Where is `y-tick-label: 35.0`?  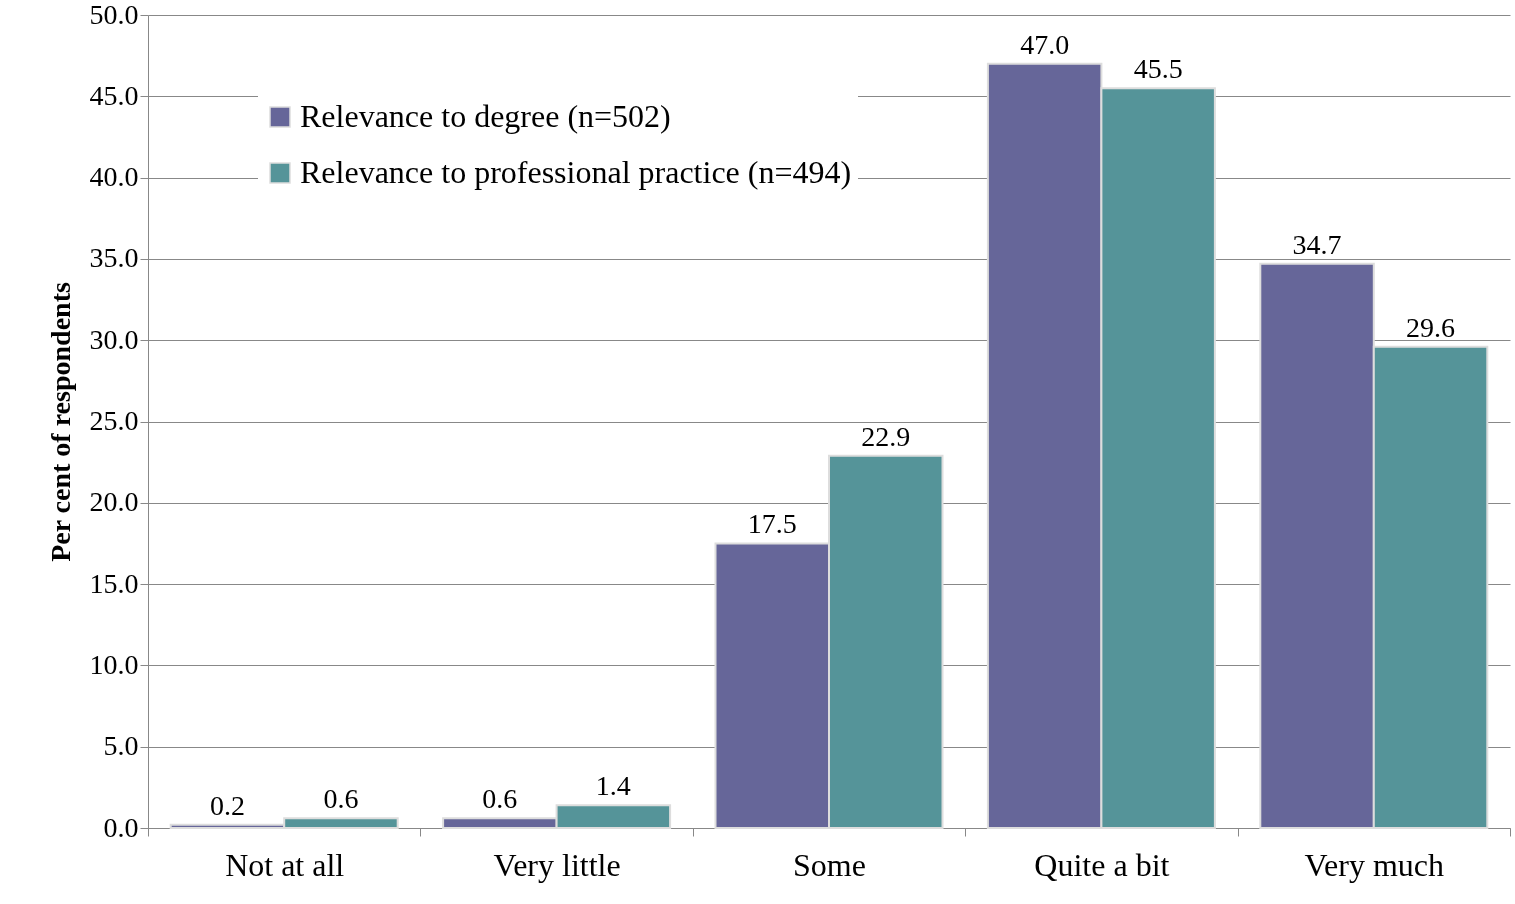
y-tick-label: 35.0 is located at coordinates (114, 258).